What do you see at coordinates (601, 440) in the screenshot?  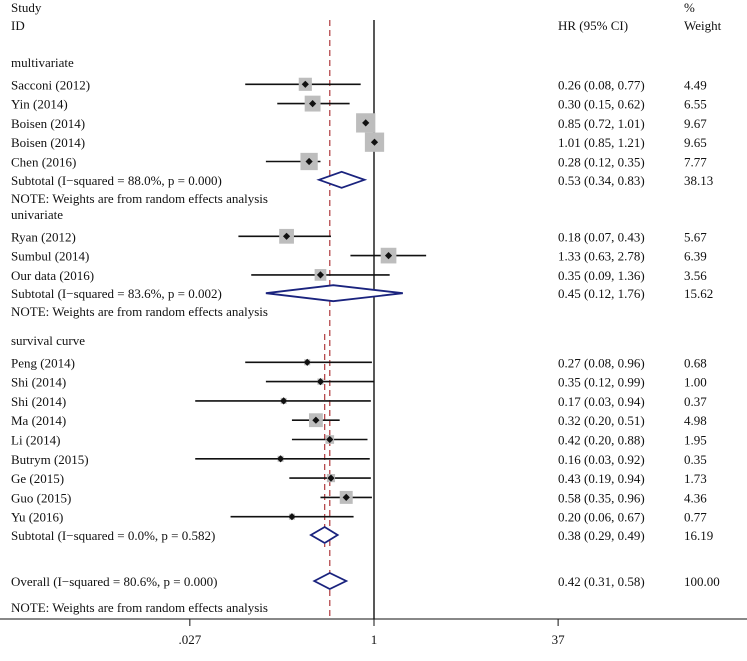 I see `study-ci-text: 0.42 (0.20, 0.88)` at bounding box center [601, 440].